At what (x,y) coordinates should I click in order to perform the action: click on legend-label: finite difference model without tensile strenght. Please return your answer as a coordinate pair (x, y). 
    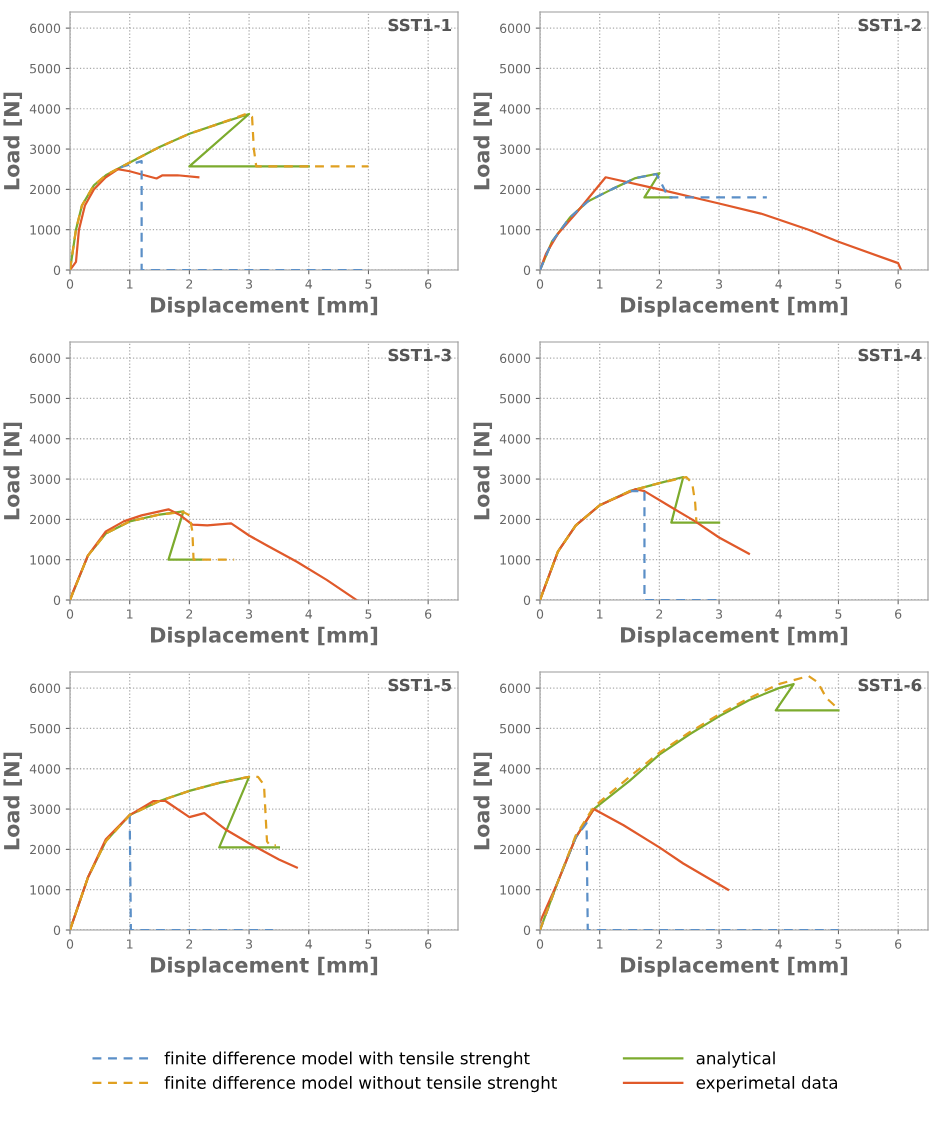
    Looking at the image, I should click on (360, 1084).